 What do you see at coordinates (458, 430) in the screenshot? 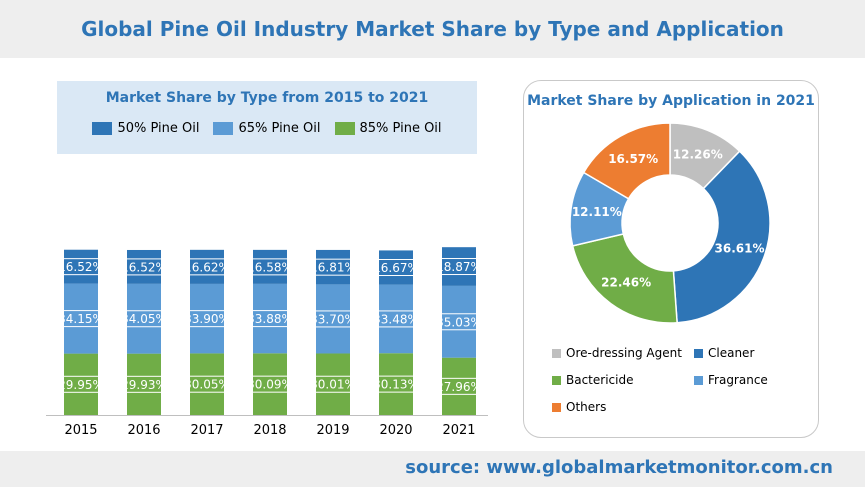
I see `x-tick-label: 2021` at bounding box center [458, 430].